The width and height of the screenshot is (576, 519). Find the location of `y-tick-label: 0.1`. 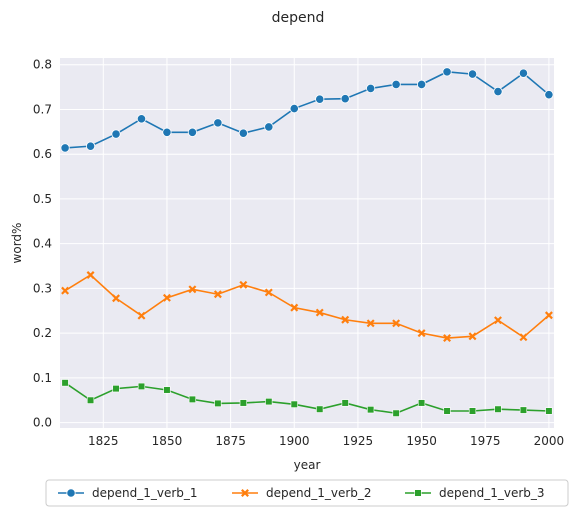

y-tick-label: 0.1 is located at coordinates (42, 378).